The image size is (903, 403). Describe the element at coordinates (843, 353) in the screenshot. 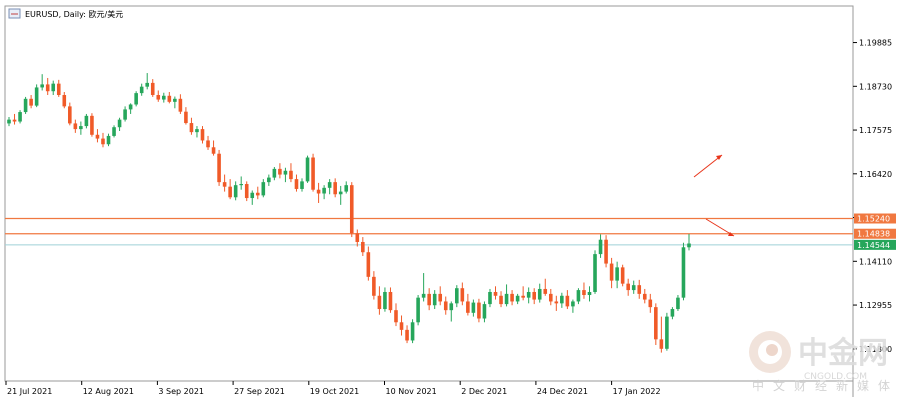

I see `watermark-brand-text: 中金网` at that location.